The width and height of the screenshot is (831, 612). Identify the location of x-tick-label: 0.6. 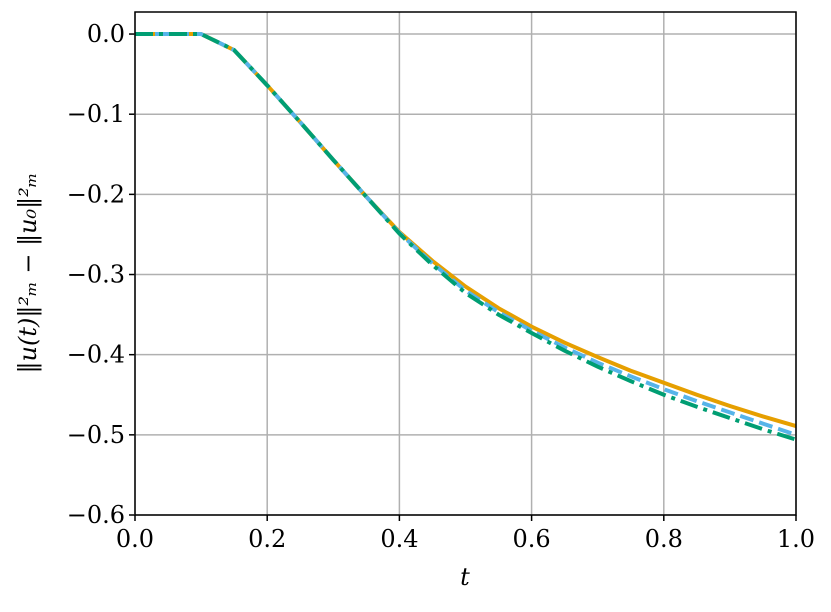
(532, 539).